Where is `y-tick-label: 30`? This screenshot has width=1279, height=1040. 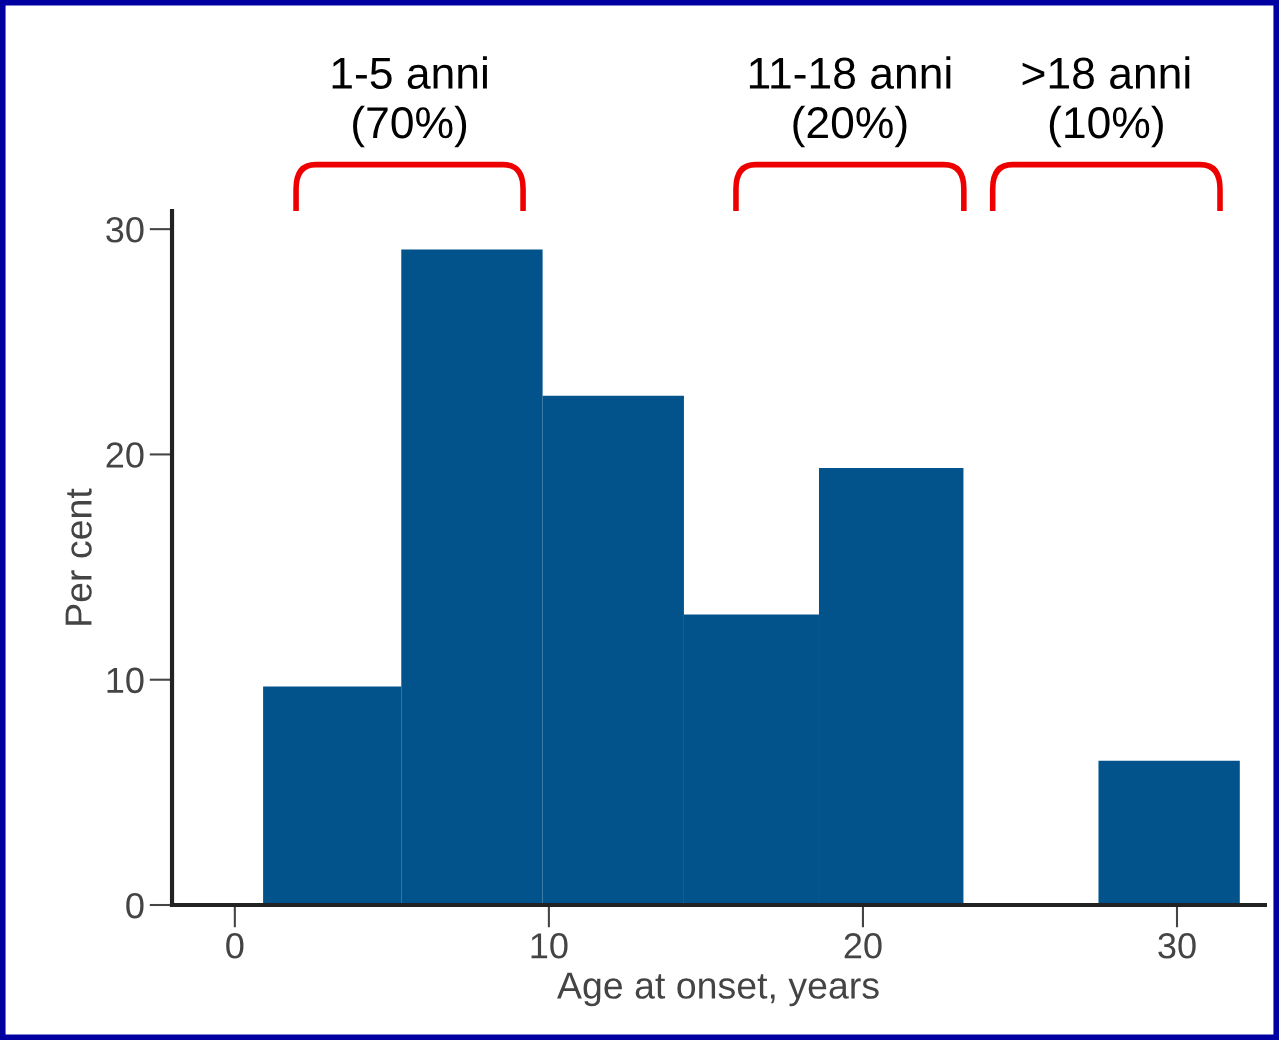 y-tick-label: 30 is located at coordinates (125, 230).